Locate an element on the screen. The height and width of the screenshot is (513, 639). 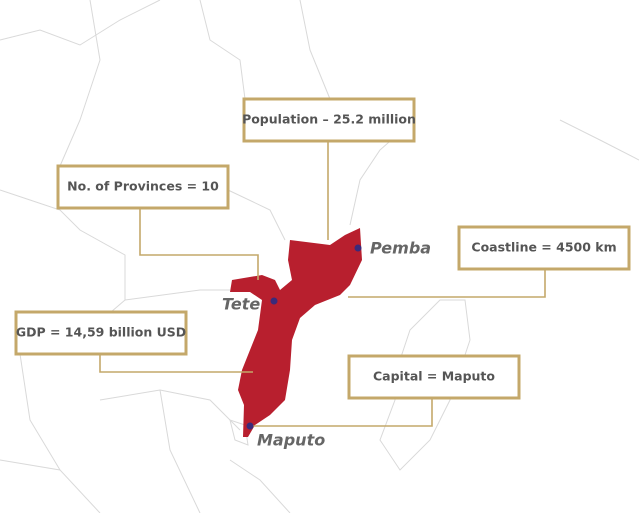
callout-label: GDP = 14,59 billion USD is located at coordinates (101, 332).